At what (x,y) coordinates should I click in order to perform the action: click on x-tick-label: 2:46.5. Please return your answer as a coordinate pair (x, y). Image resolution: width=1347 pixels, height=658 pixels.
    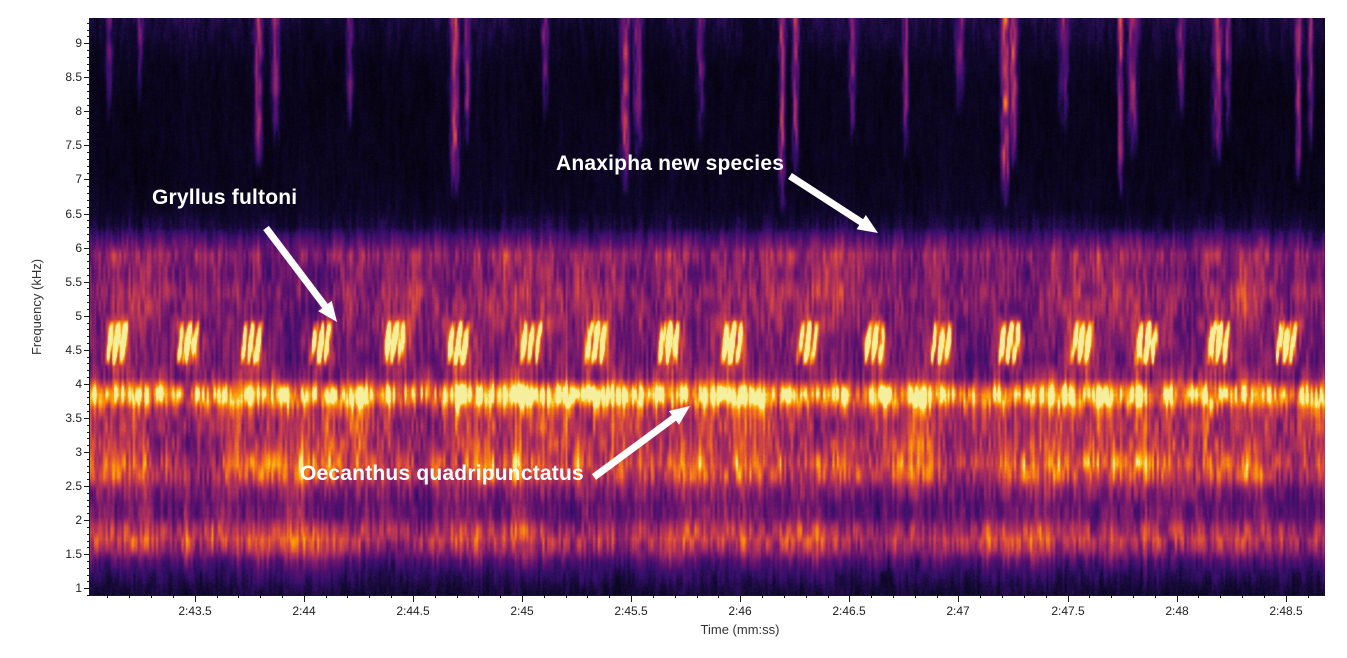
    Looking at the image, I should click on (849, 611).